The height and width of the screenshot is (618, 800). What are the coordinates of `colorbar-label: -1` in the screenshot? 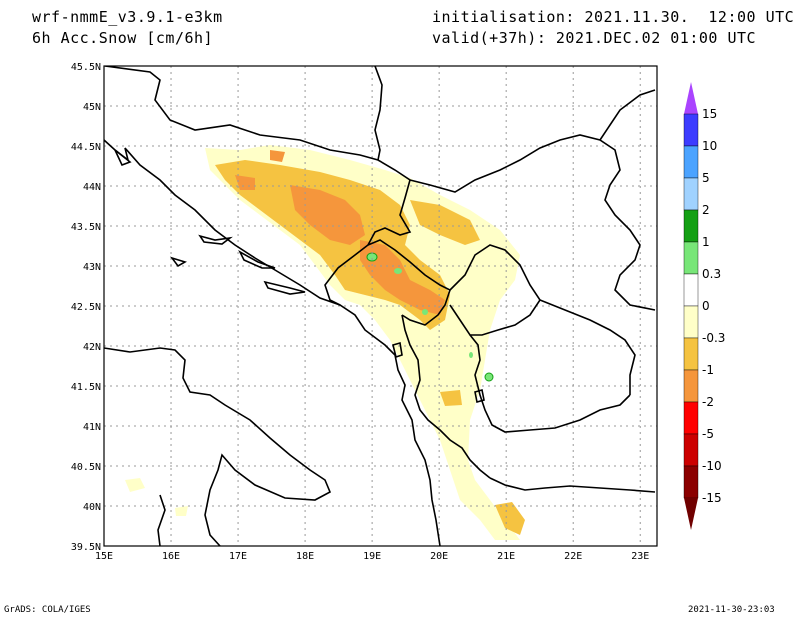 It's located at (708, 370).